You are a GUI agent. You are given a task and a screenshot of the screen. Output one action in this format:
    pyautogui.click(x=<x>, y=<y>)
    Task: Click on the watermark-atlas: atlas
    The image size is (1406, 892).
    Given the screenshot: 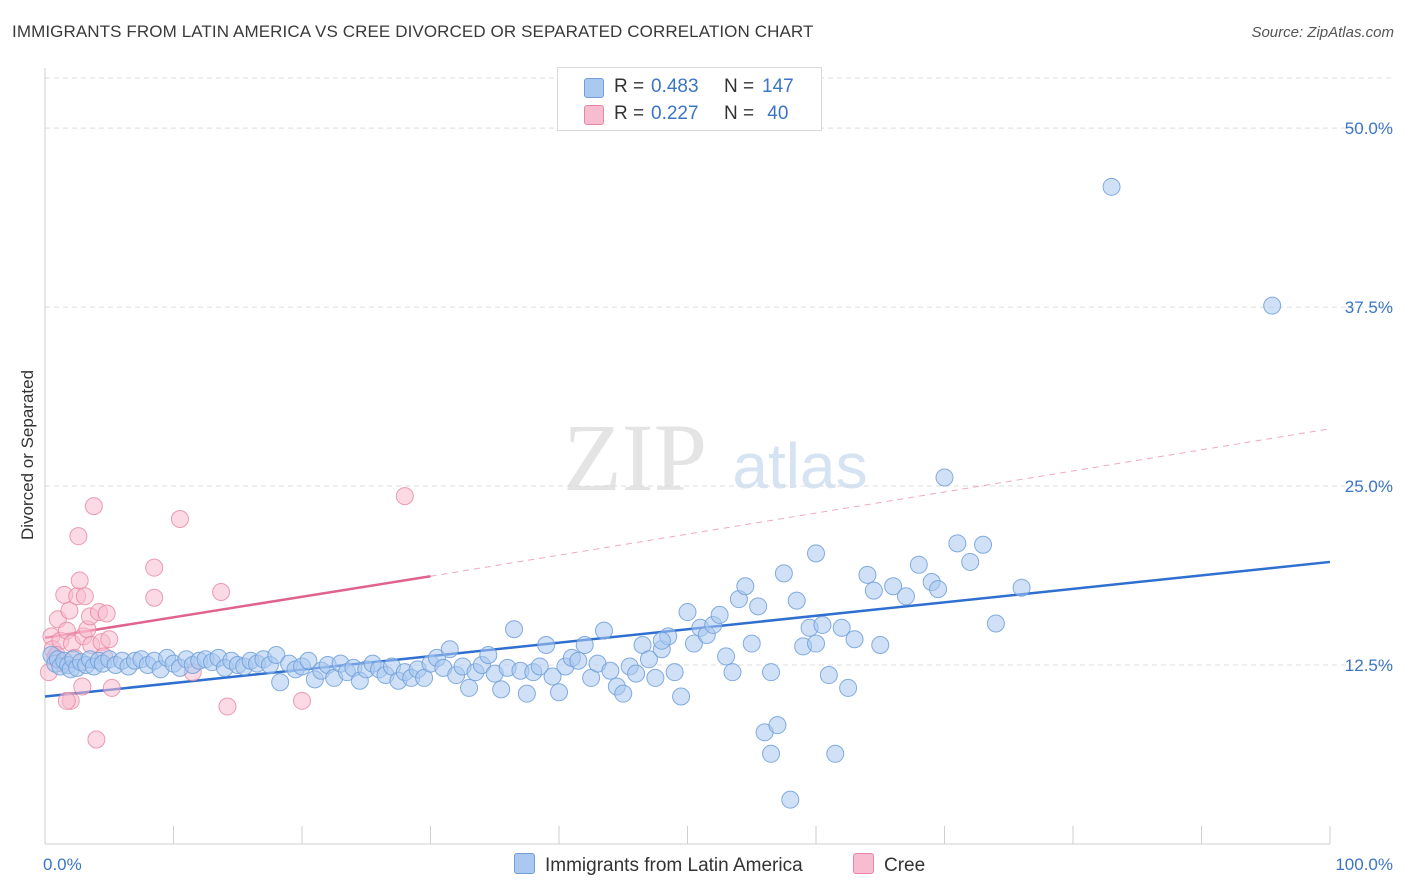 What is the action you would take?
    pyautogui.click(x=799, y=466)
    